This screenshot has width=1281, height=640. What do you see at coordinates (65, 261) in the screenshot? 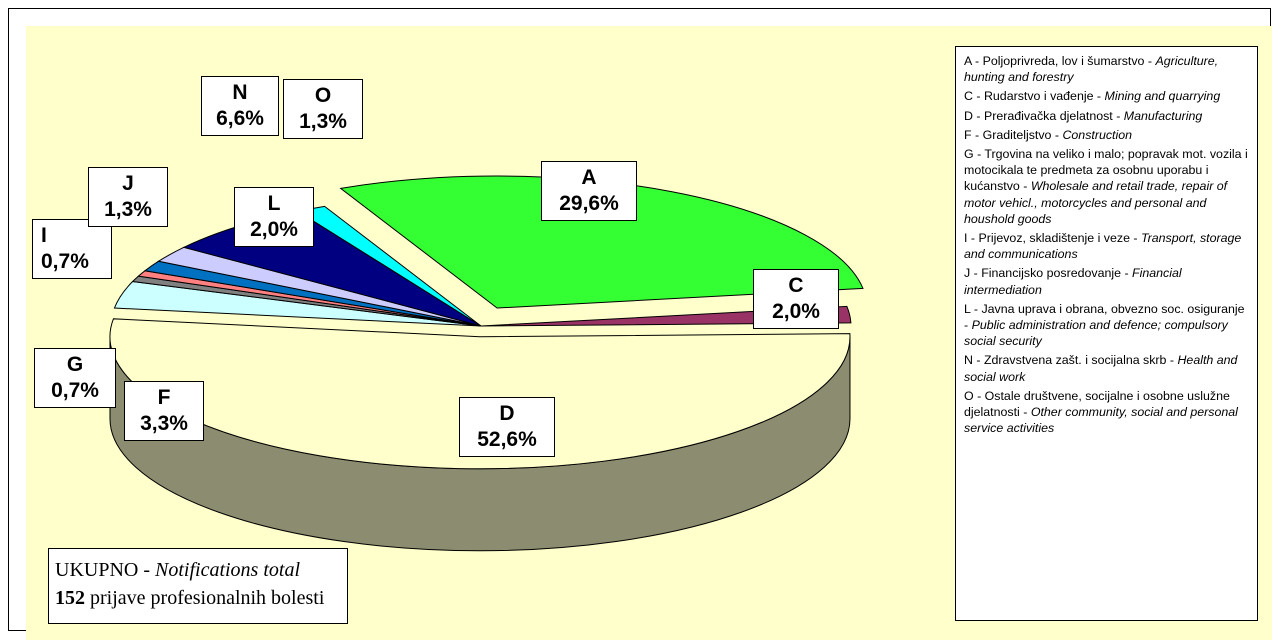
I see `label-slice-i-value: 0,7%` at bounding box center [65, 261].